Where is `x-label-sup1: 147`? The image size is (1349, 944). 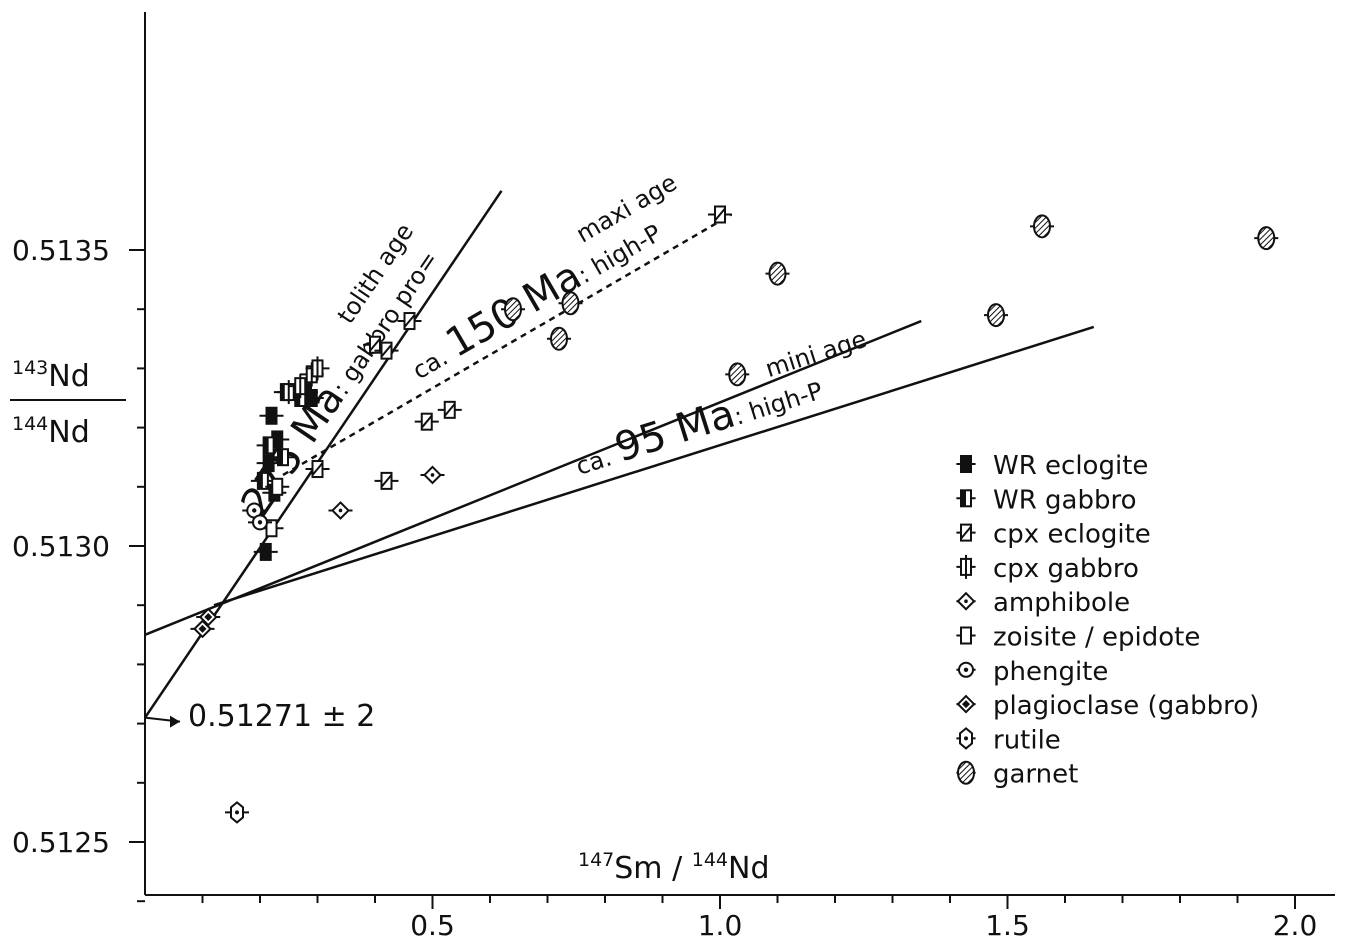 x-label-sup1: 147 is located at coordinates (596, 860).